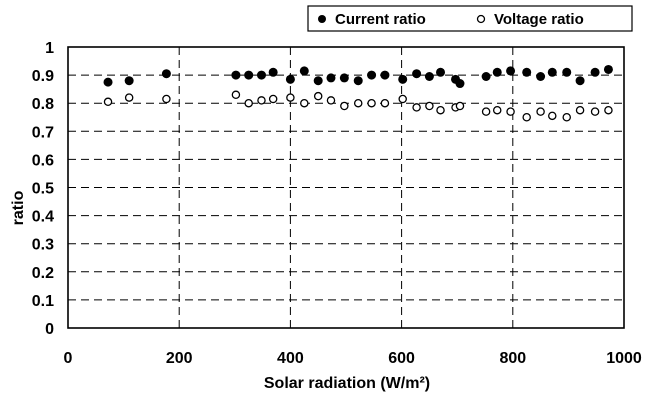  I want to click on y-tick-label: 0, so click(49, 329).